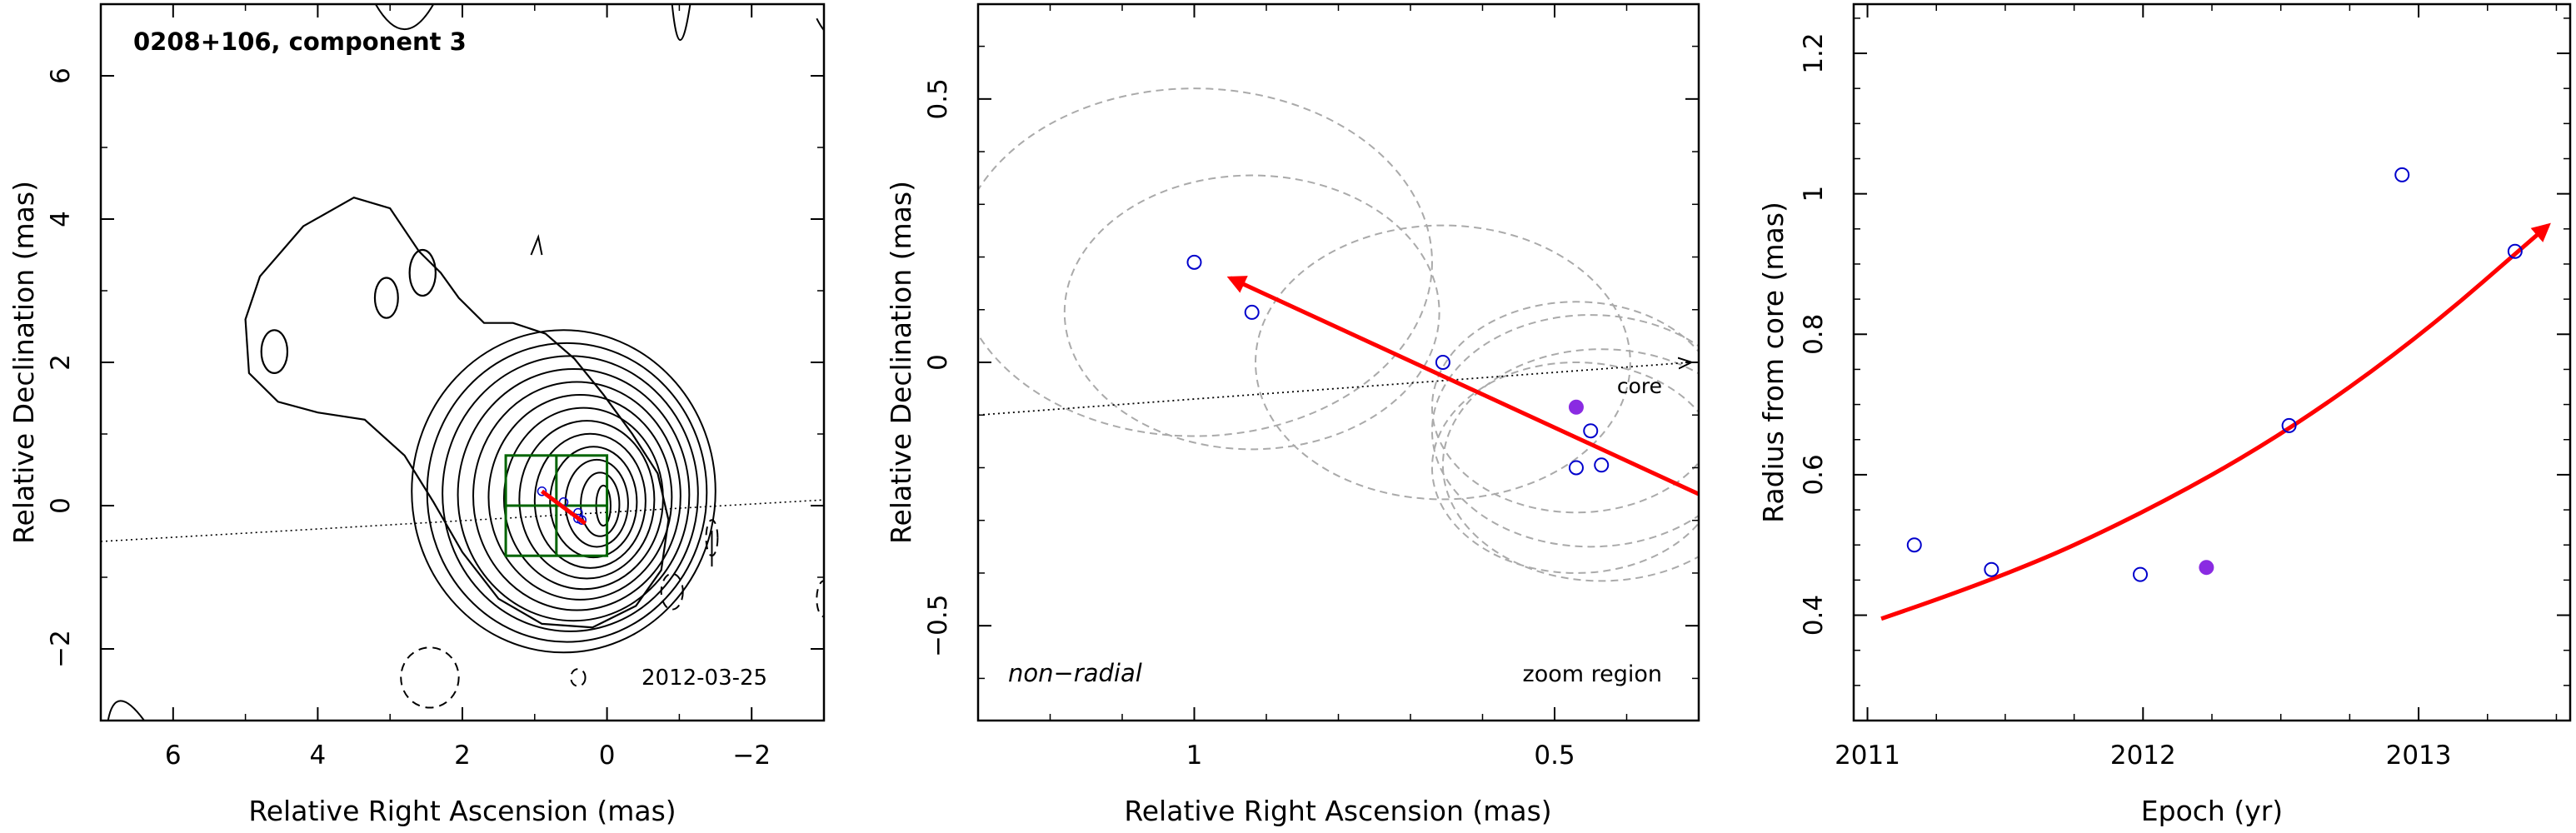 The image size is (2576, 833). What do you see at coordinates (1337, 811) in the screenshot?
I see `panel2-xlabel: Relative Right Ascension (mas)` at bounding box center [1337, 811].